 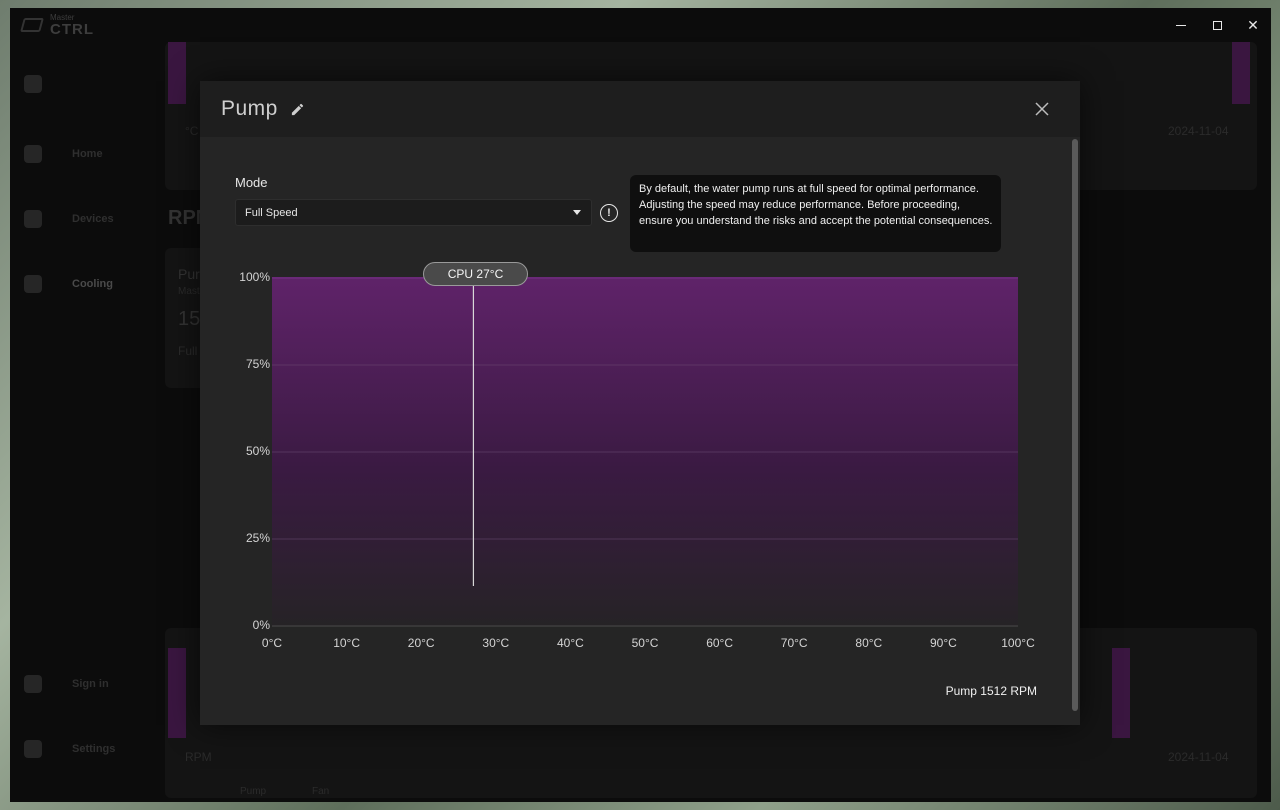 What do you see at coordinates (577, 212) in the screenshot?
I see `chevron-down-icon` at bounding box center [577, 212].